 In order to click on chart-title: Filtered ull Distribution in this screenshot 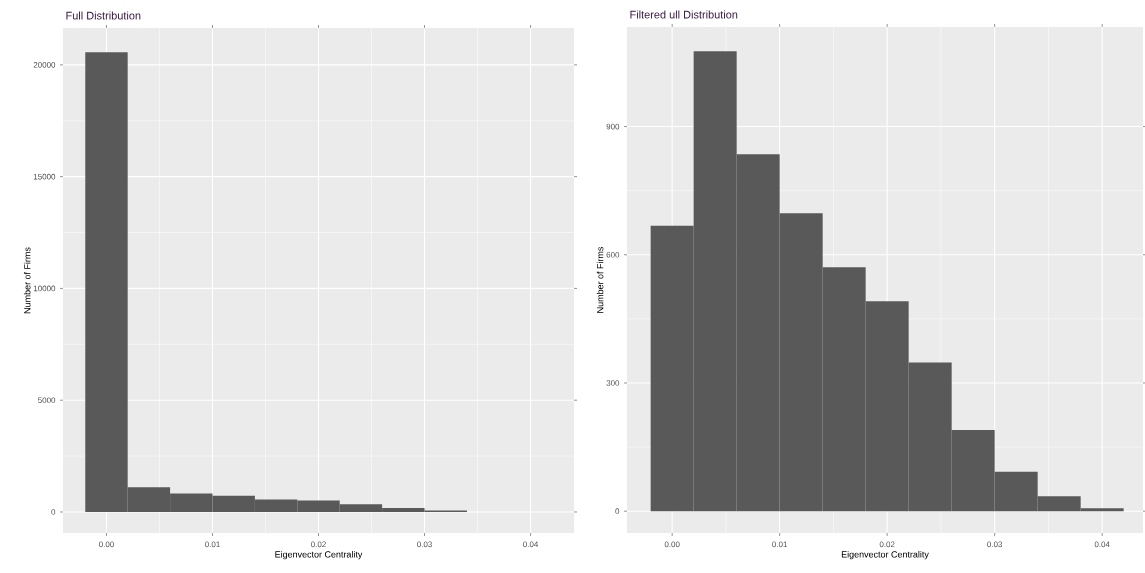, I will do `click(684, 14)`.